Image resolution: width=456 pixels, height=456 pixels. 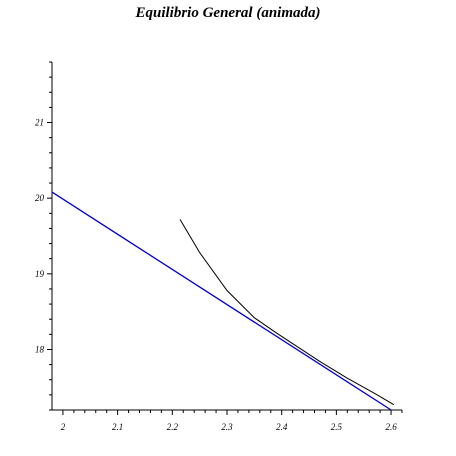 I want to click on y-tick-label: 20, so click(x=40, y=198).